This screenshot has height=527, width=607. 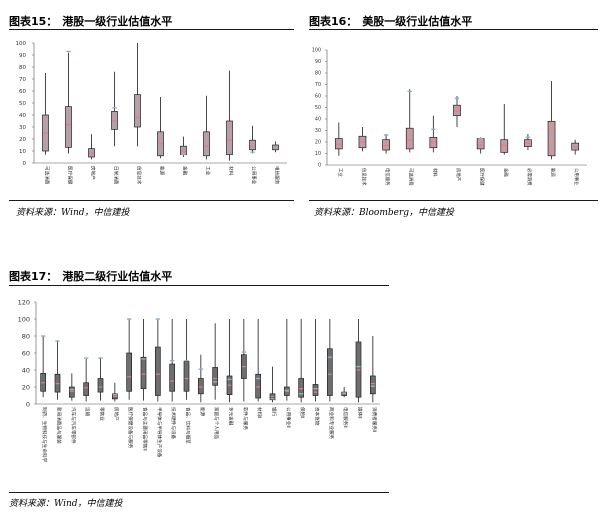 What do you see at coordinates (274, 412) in the screenshot?
I see `x-category-label: 银行` at bounding box center [274, 412].